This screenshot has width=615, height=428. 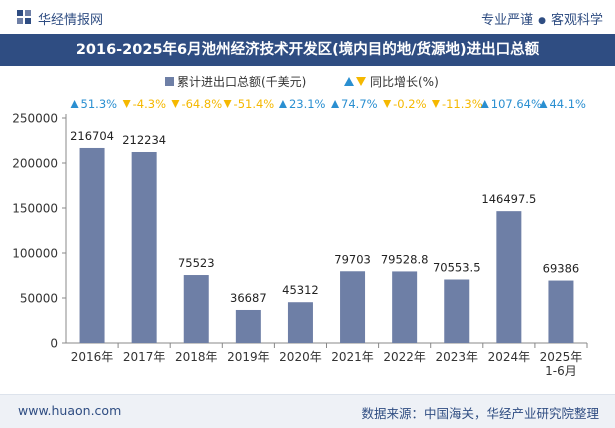 What do you see at coordinates (508, 199) in the screenshot?
I see `bar-value-label: 146497.5` at bounding box center [508, 199].